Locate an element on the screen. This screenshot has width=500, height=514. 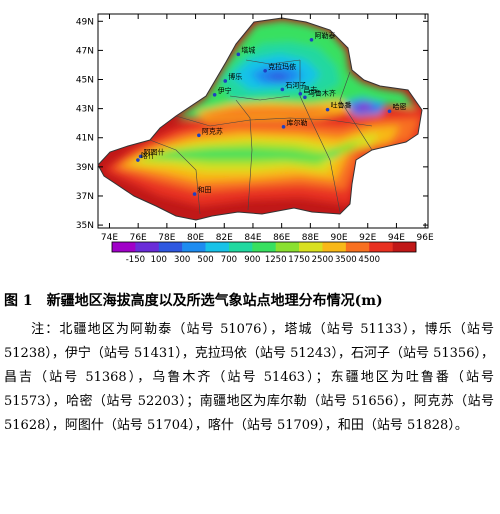
figure-caption: 图 1 新疆地区海拔高度以及所选气象站点地理分布情况(m) is located at coordinates (250, 300).